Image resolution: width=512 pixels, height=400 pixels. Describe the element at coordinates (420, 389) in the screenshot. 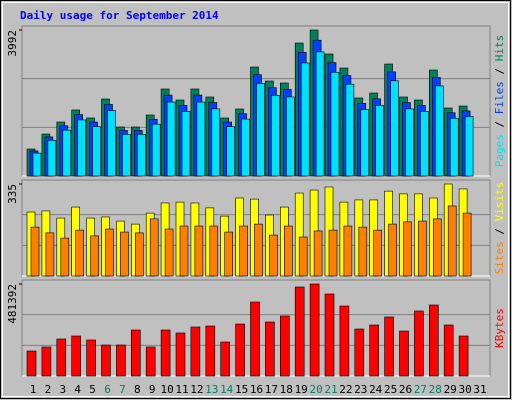

I see `x-tick-label: 27` at that location.